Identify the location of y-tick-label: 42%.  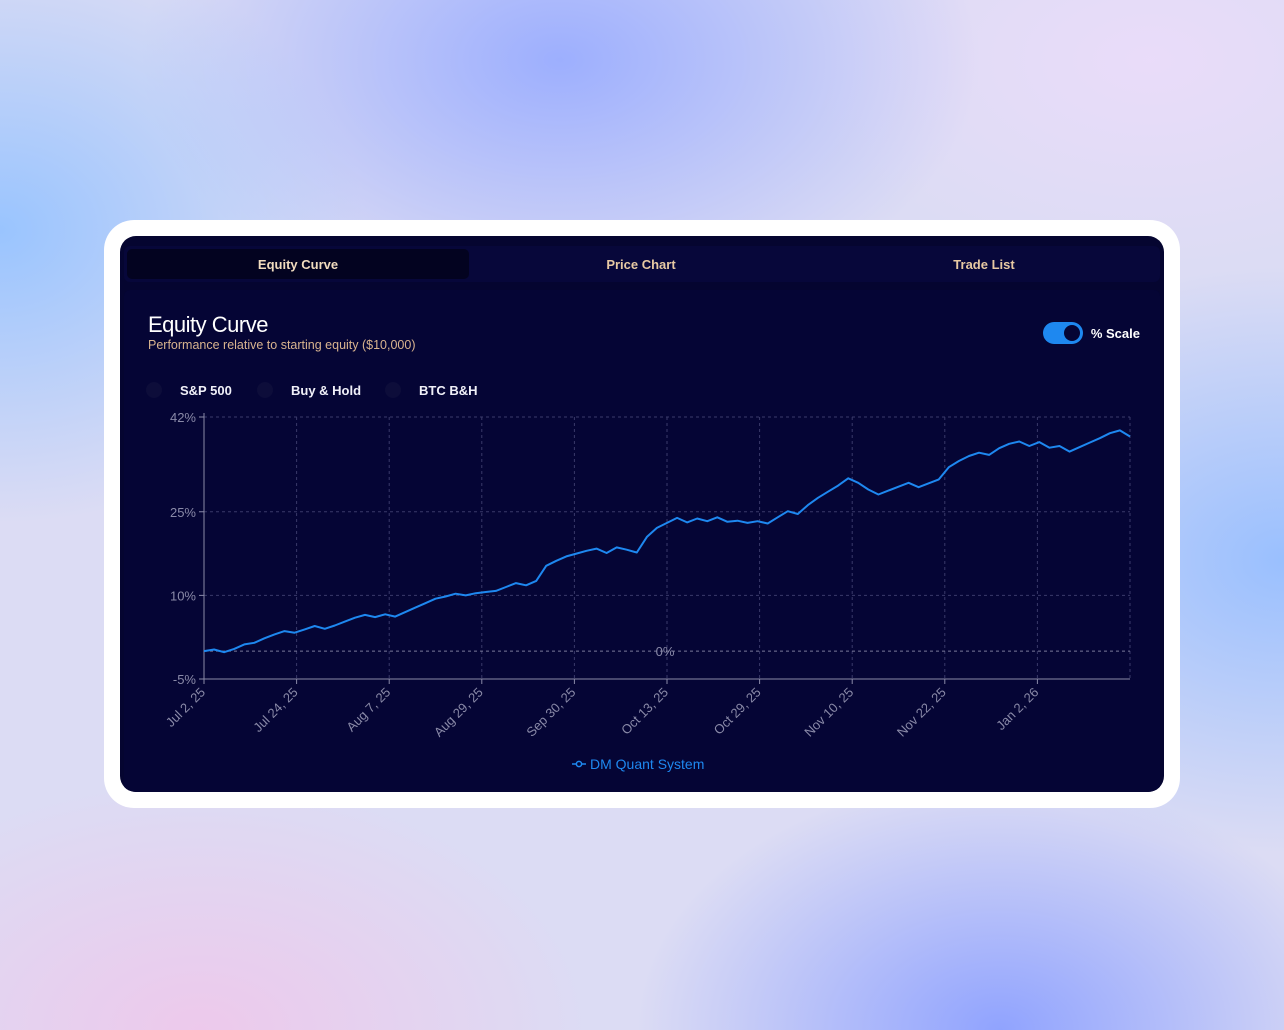
(183, 417).